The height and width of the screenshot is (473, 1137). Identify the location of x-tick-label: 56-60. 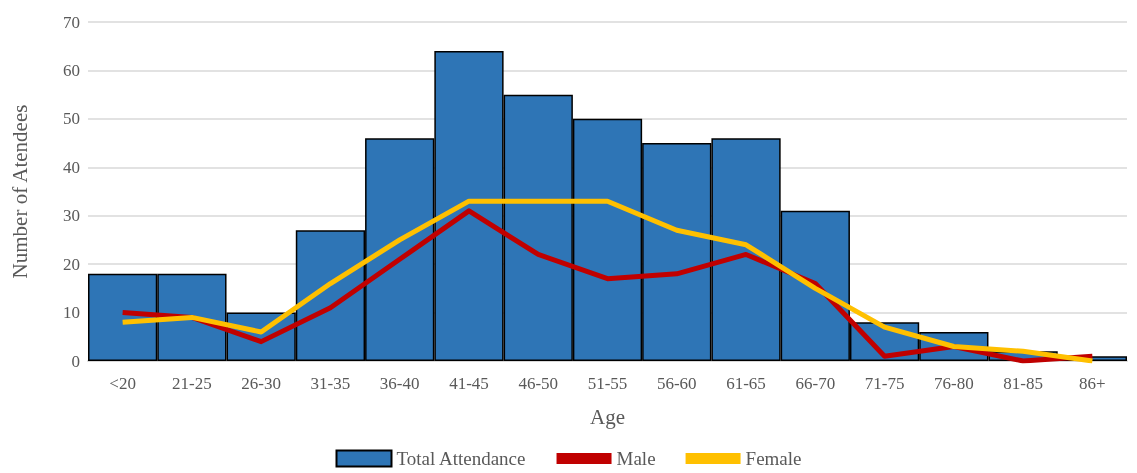
(676, 383).